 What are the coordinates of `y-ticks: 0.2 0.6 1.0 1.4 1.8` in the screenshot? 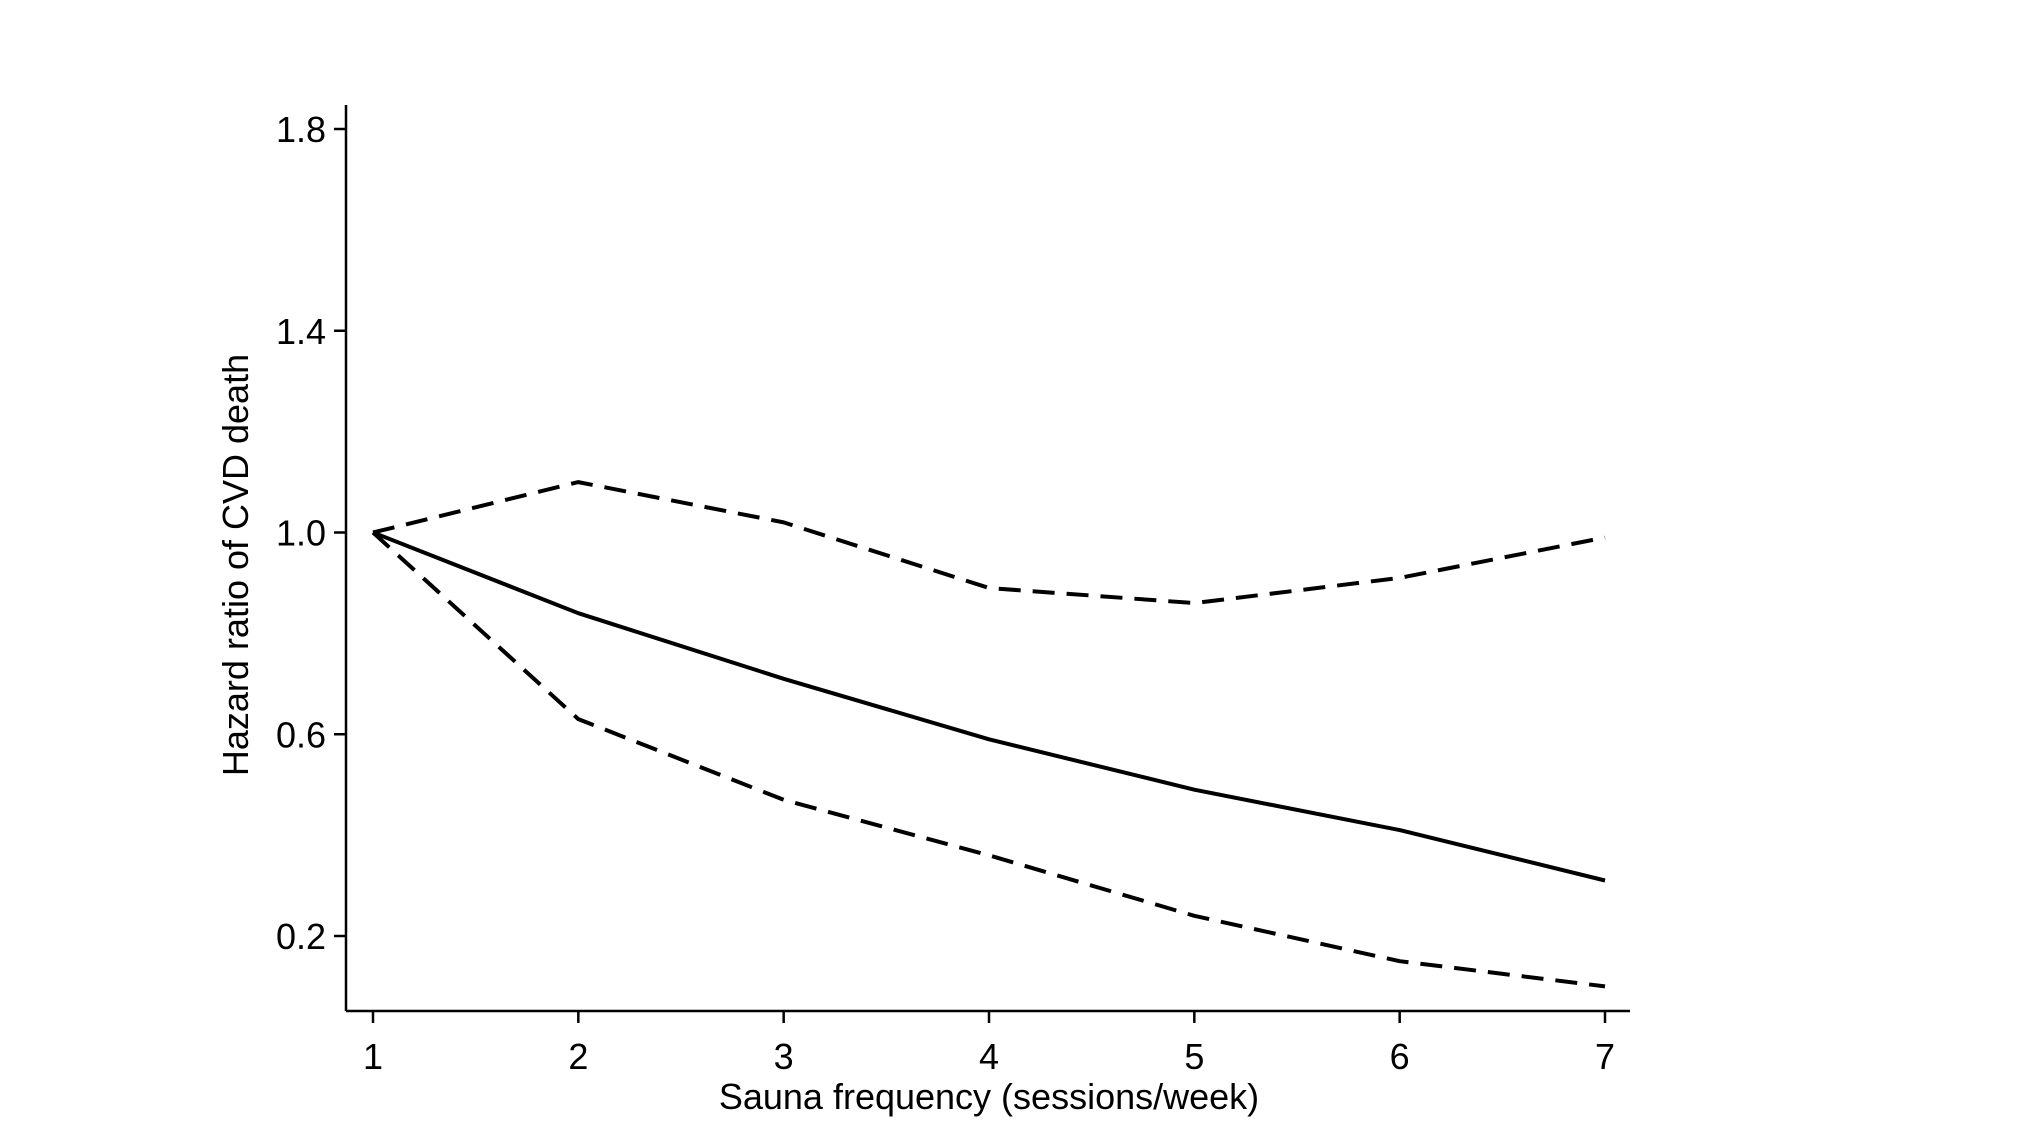 It's located at (311, 533).